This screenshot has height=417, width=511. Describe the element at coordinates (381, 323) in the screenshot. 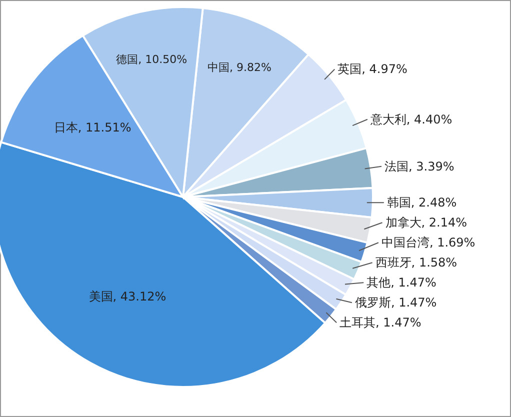

I see `slice-label: 土耳其, 1.47%` at that location.